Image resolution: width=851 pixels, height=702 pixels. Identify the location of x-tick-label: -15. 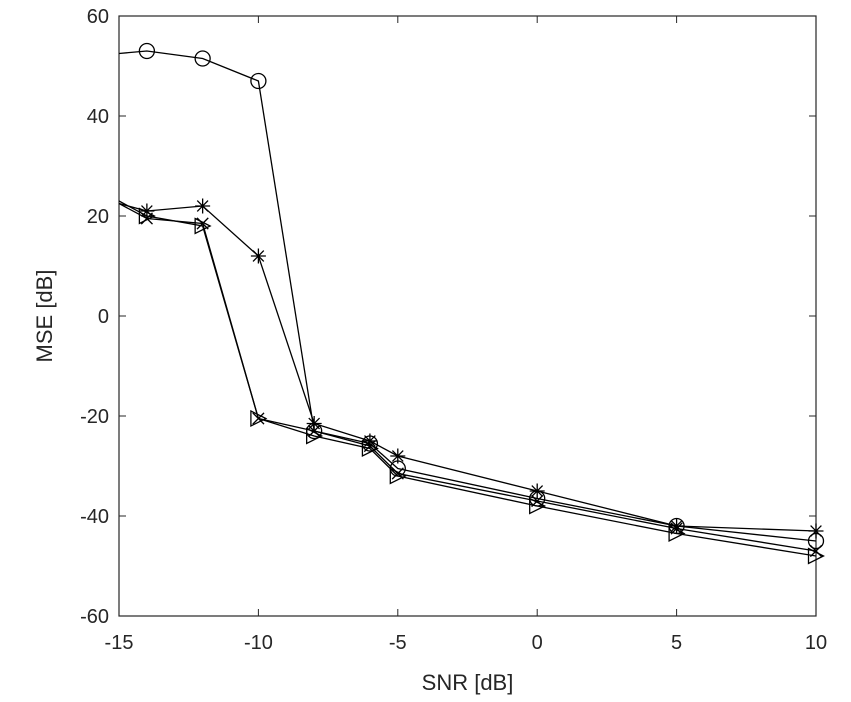
(119, 643).